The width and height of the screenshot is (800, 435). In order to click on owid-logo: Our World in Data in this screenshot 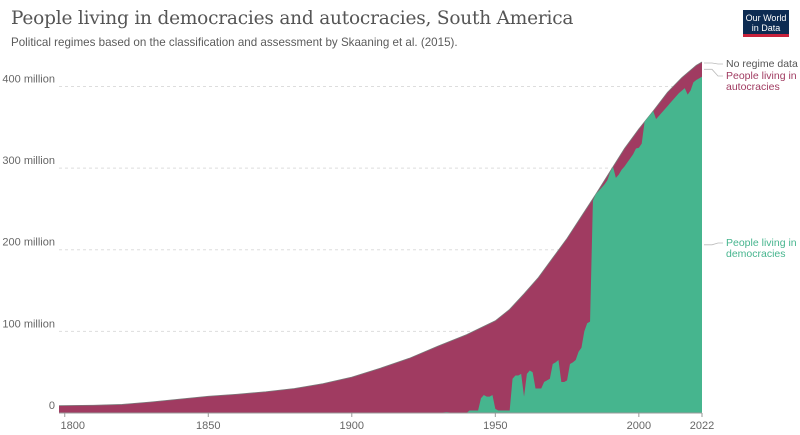, I will do `click(766, 23)`.